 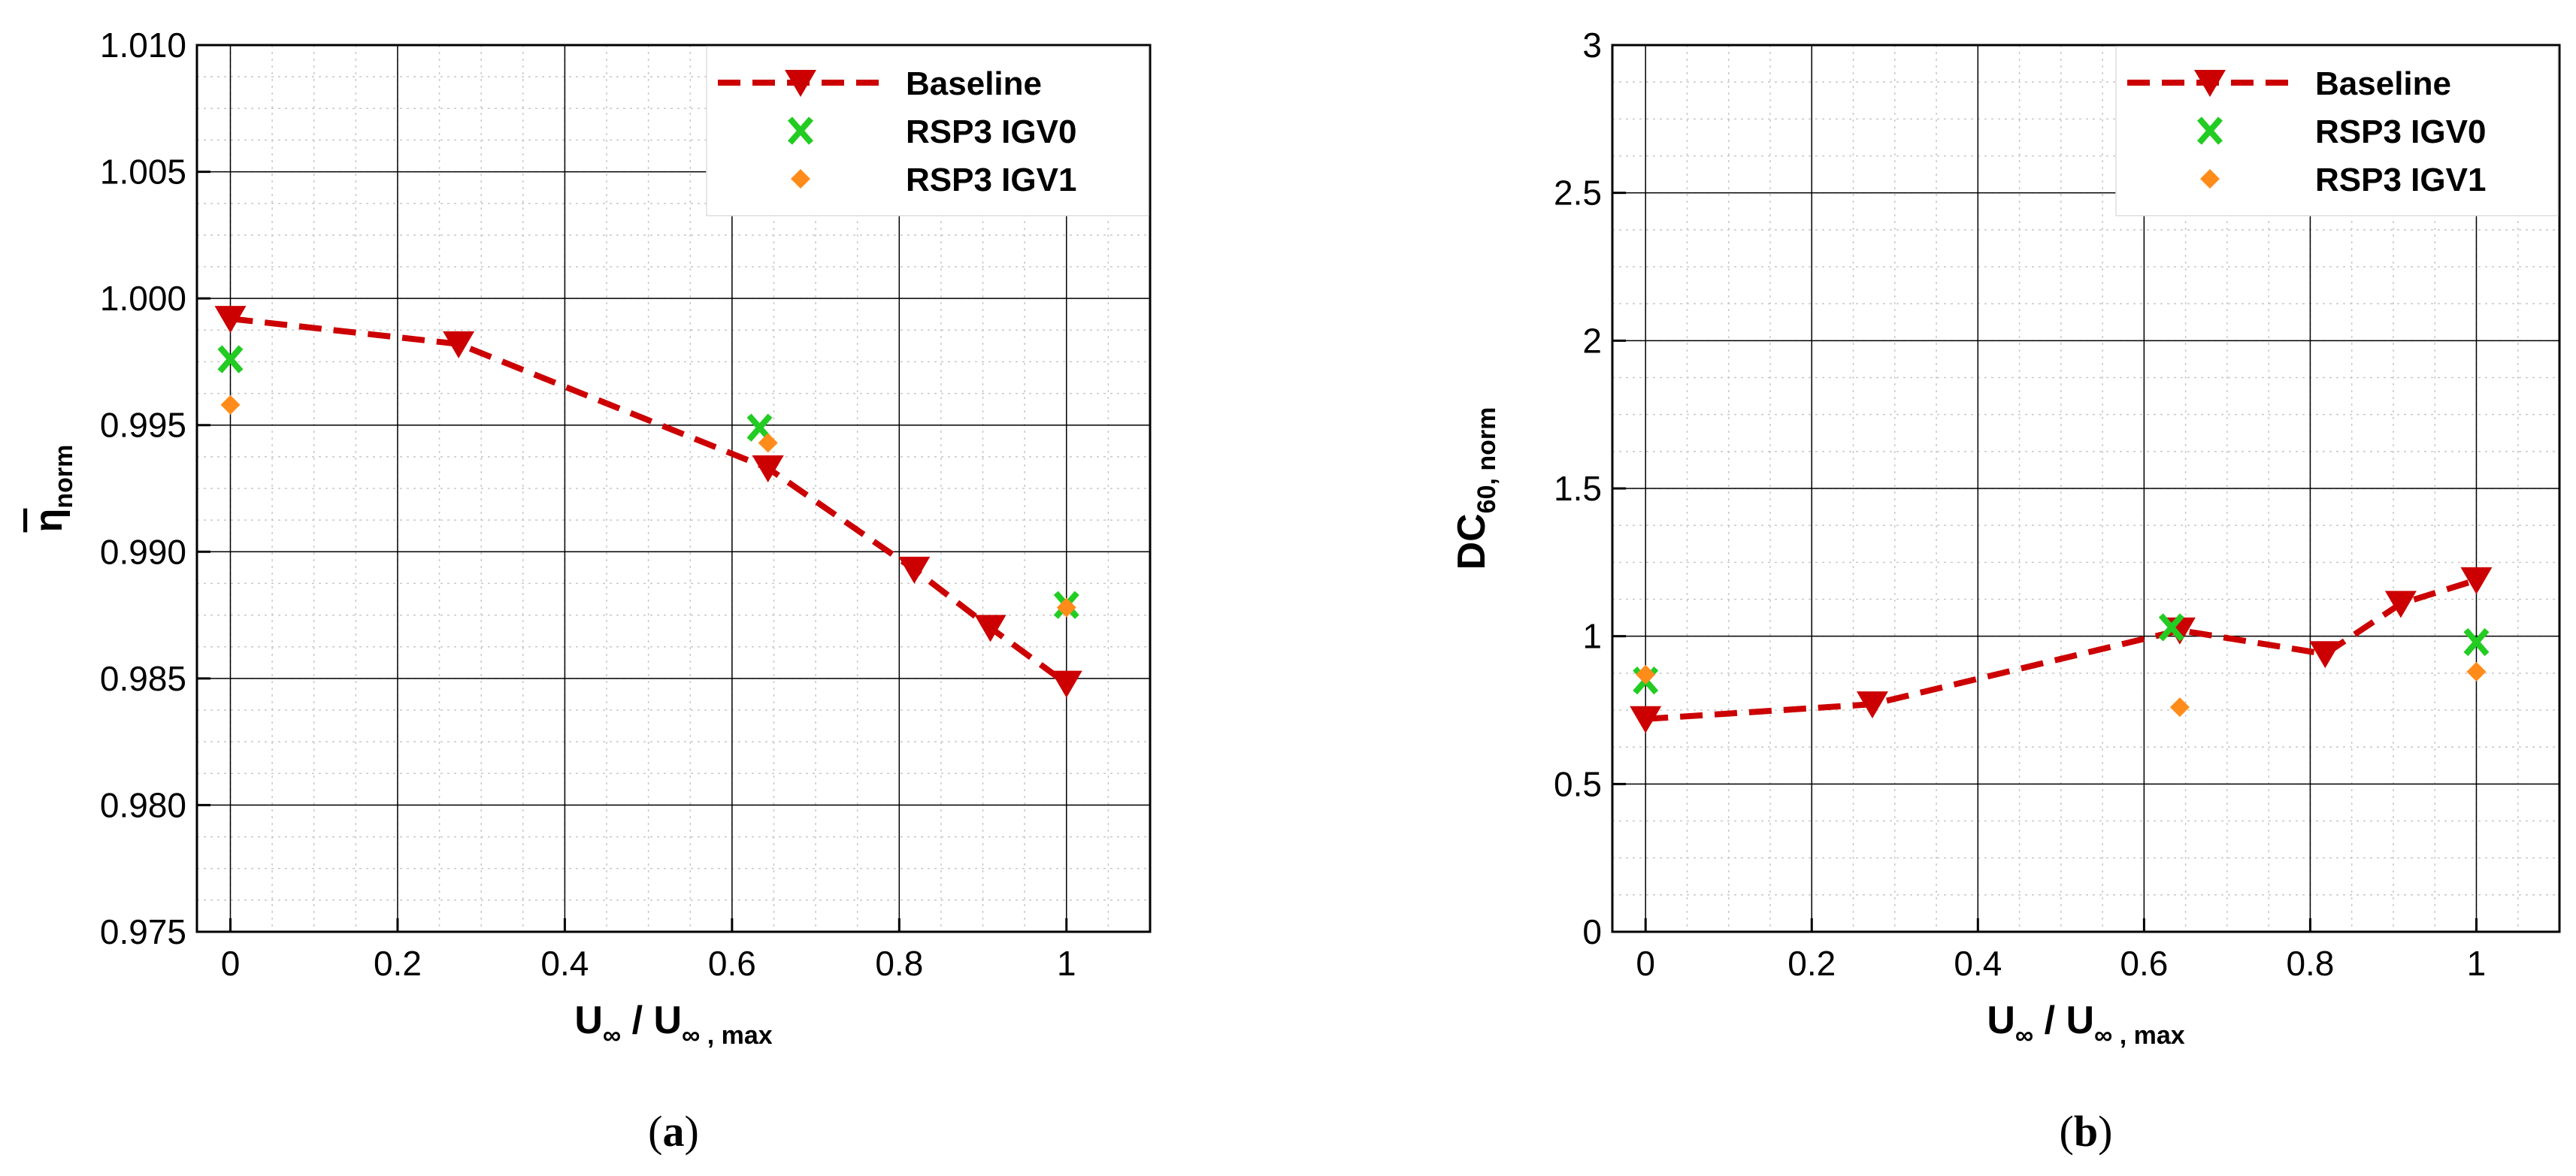 What do you see at coordinates (1472, 542) in the screenshot?
I see `y-axis-label-main: DC` at bounding box center [1472, 542].